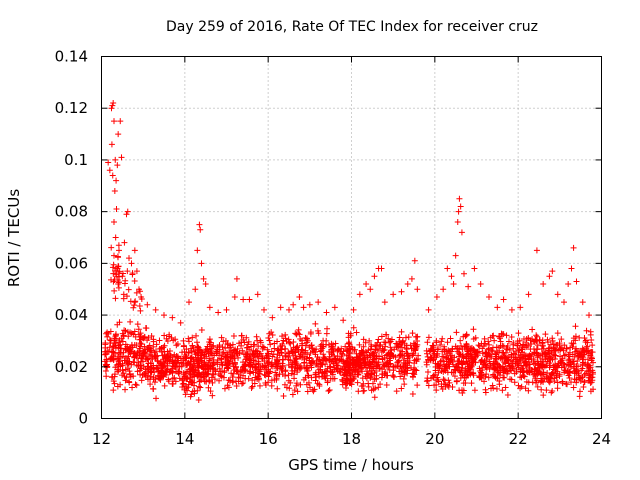 This screenshot has width=640, height=480. What do you see at coordinates (601, 439) in the screenshot?
I see `x-tick-label: 24` at bounding box center [601, 439].